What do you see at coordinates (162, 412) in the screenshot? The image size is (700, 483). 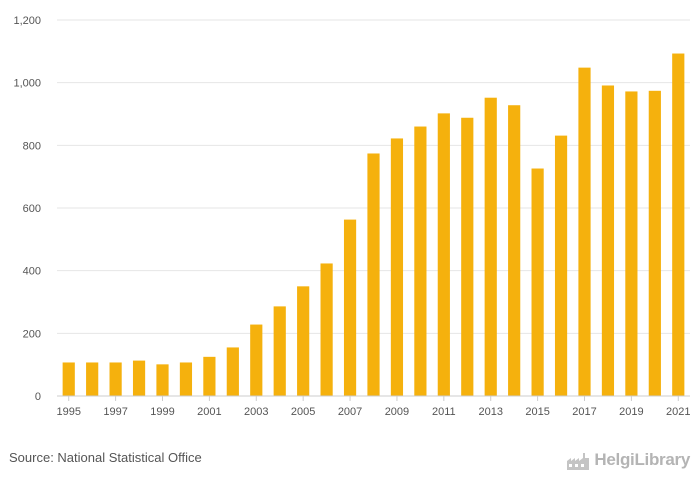 I see `x-tick-label: 1999` at bounding box center [162, 412].